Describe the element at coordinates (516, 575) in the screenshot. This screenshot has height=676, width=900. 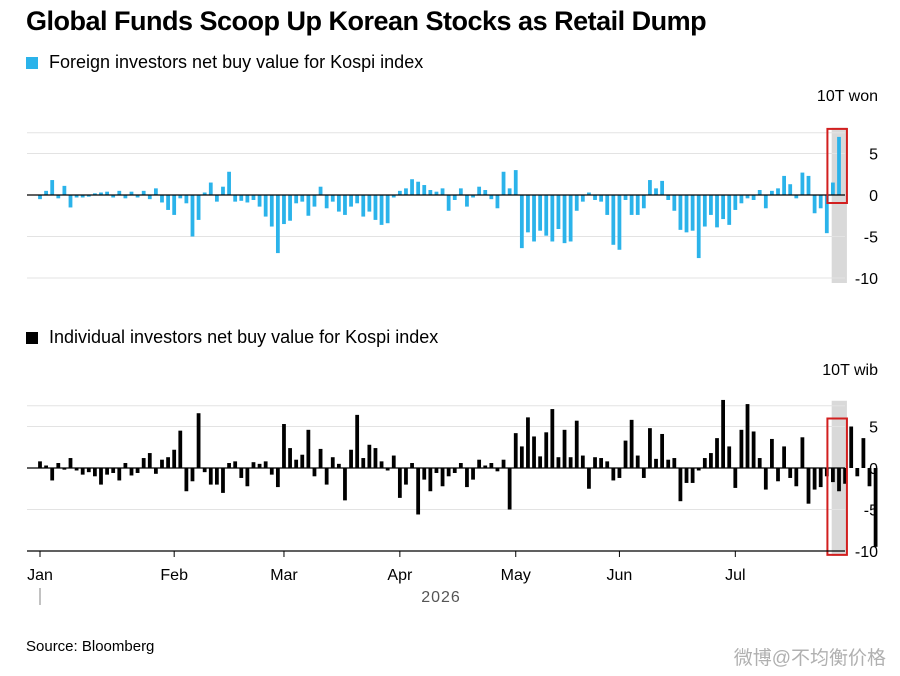
I see `x-tick-label: May` at that location.